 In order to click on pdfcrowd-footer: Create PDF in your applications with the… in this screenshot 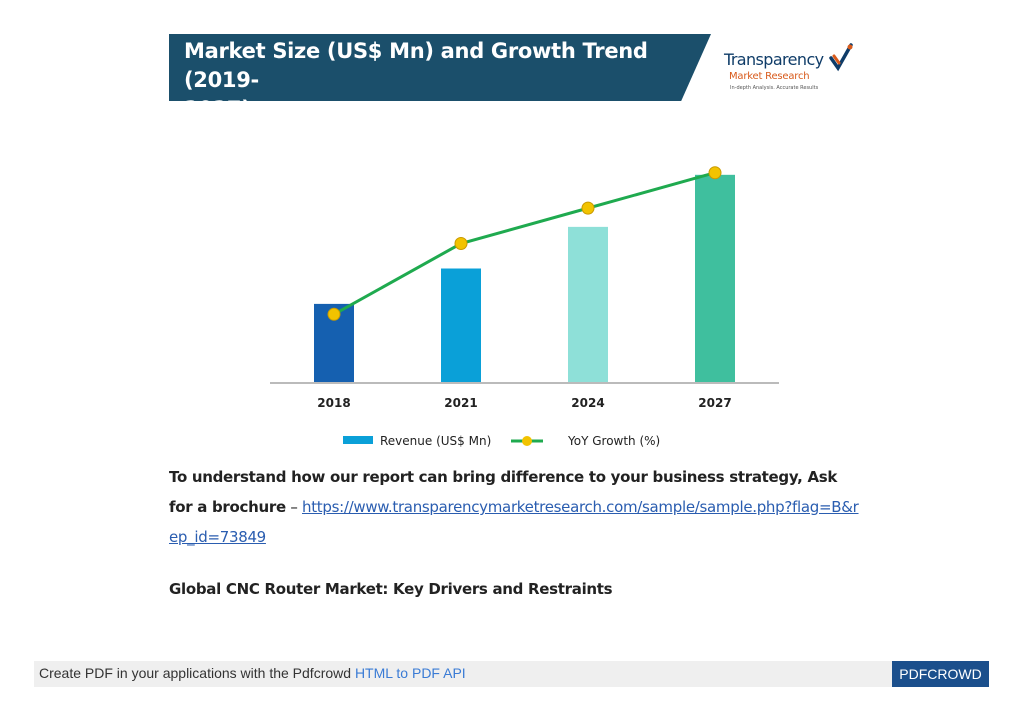, I will do `click(511, 674)`.